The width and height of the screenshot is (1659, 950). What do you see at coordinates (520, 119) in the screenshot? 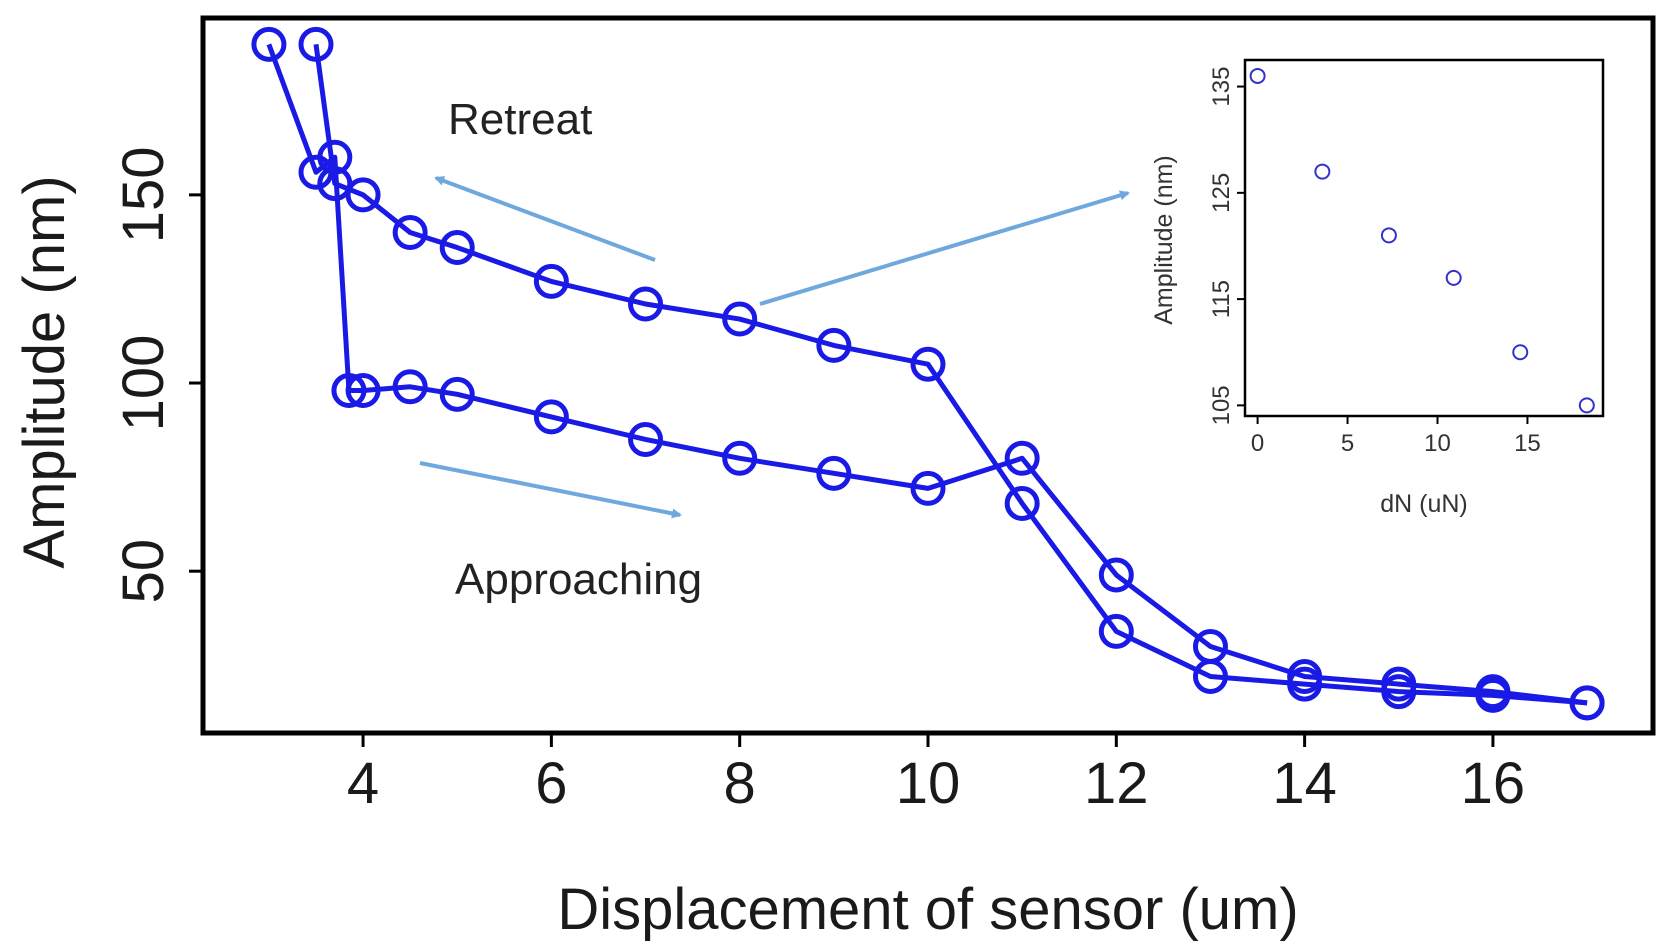
I see `retreat-label: Retreat` at bounding box center [520, 119].